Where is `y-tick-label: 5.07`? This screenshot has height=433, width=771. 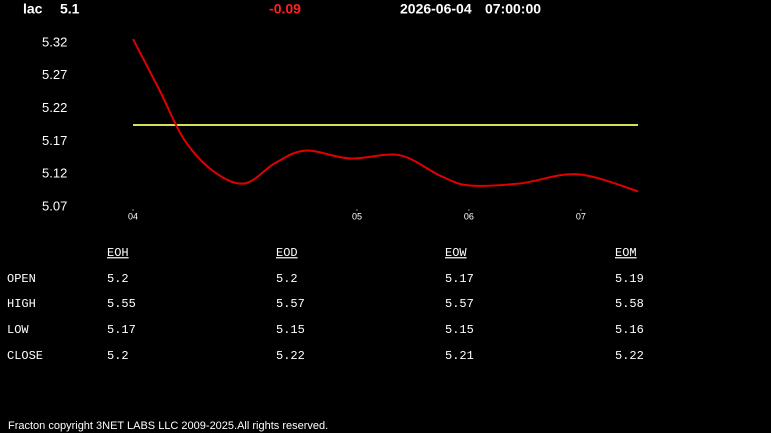 y-tick-label: 5.07 is located at coordinates (54, 205).